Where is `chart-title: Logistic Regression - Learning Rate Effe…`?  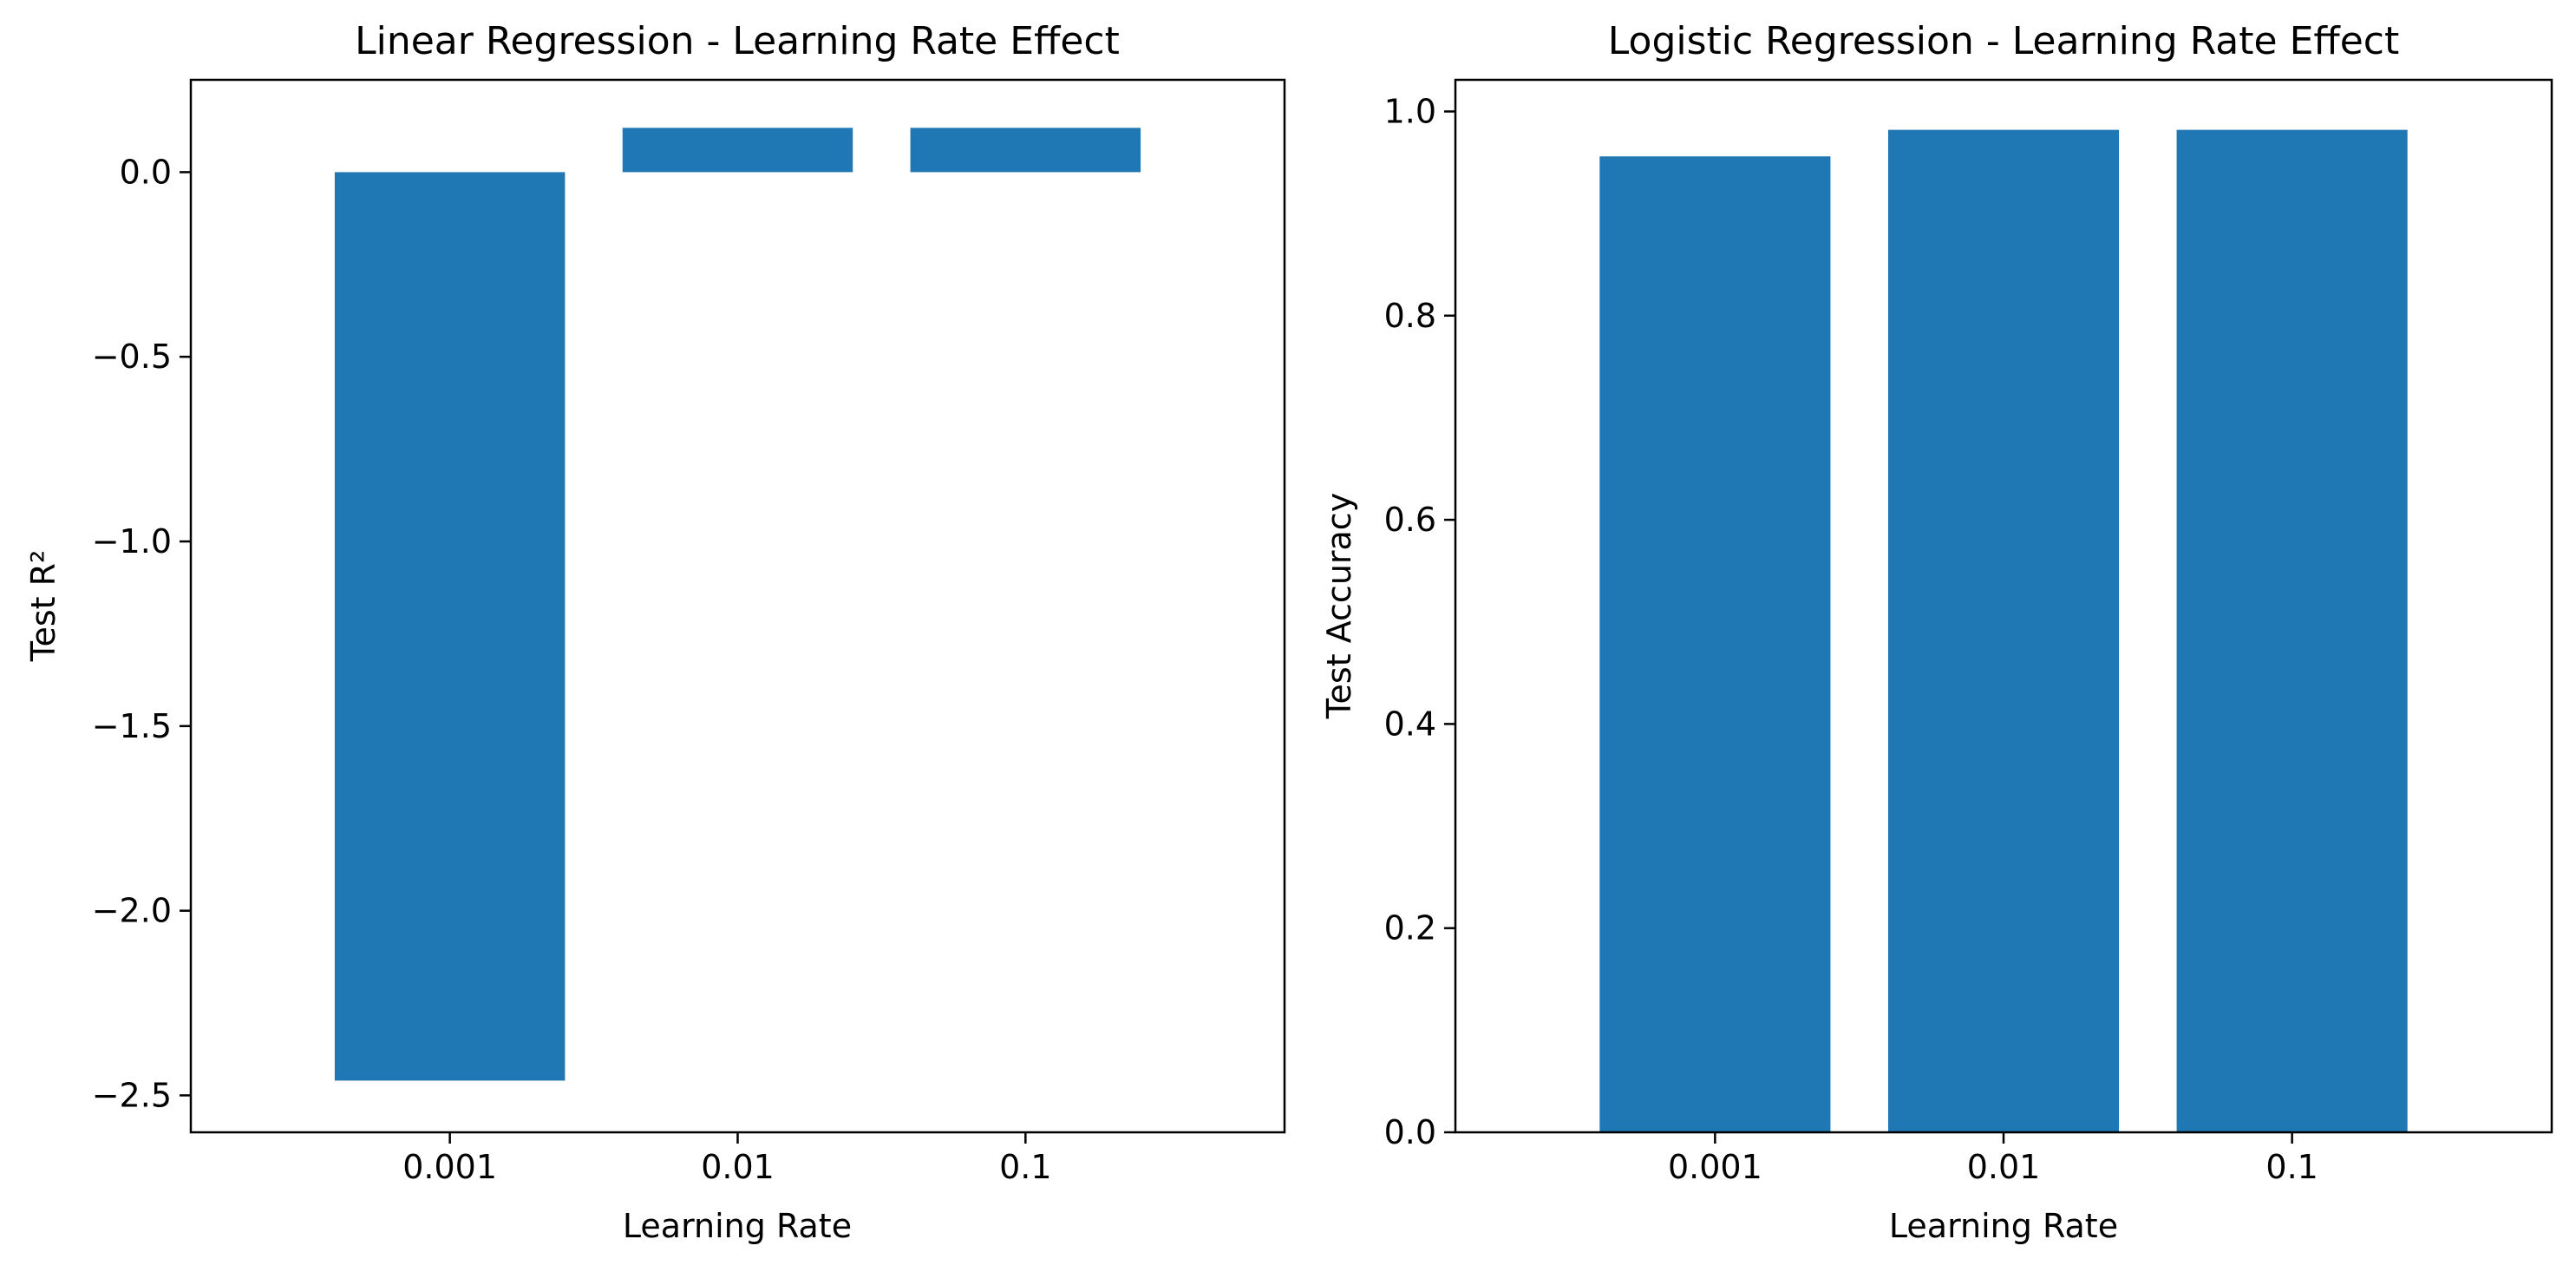
chart-title: Logistic Regression - Learning Rate Effe… is located at coordinates (2003, 41).